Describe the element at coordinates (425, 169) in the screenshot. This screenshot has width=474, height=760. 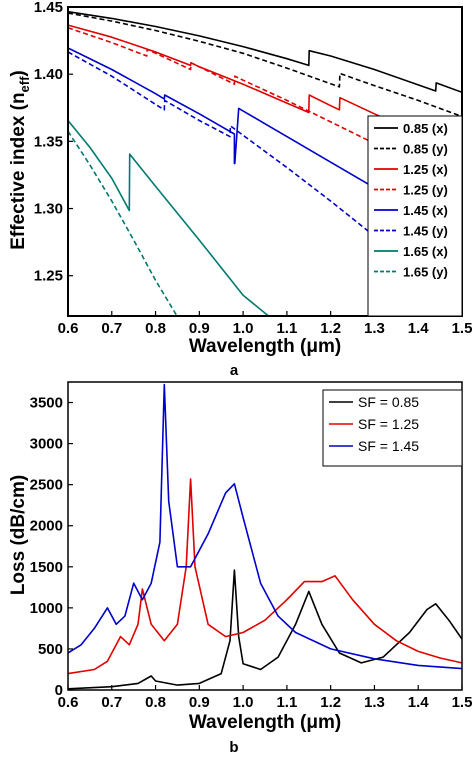
I see `legend-entry: 1.25 (x)` at that location.